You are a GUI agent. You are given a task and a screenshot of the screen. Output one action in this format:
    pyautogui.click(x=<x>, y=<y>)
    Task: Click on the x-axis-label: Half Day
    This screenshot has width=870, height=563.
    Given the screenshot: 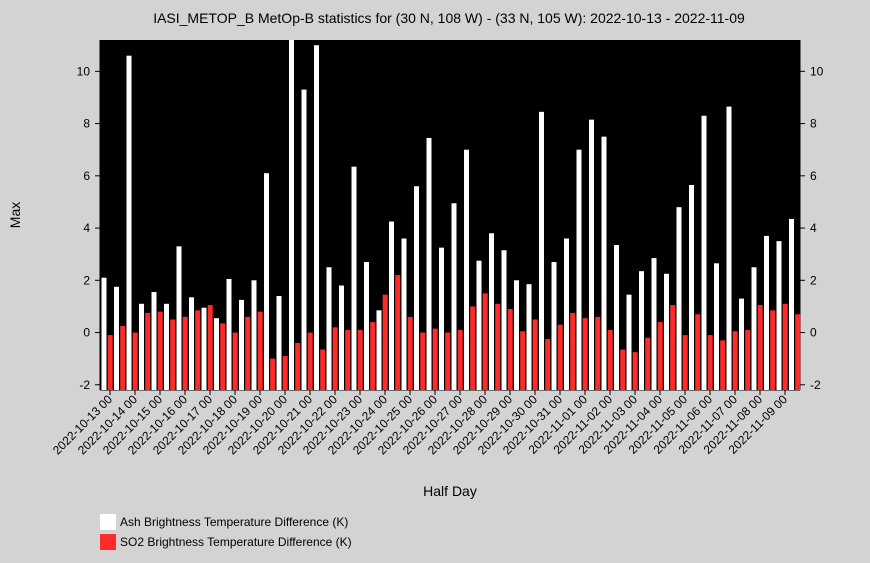 What is the action you would take?
    pyautogui.click(x=450, y=491)
    